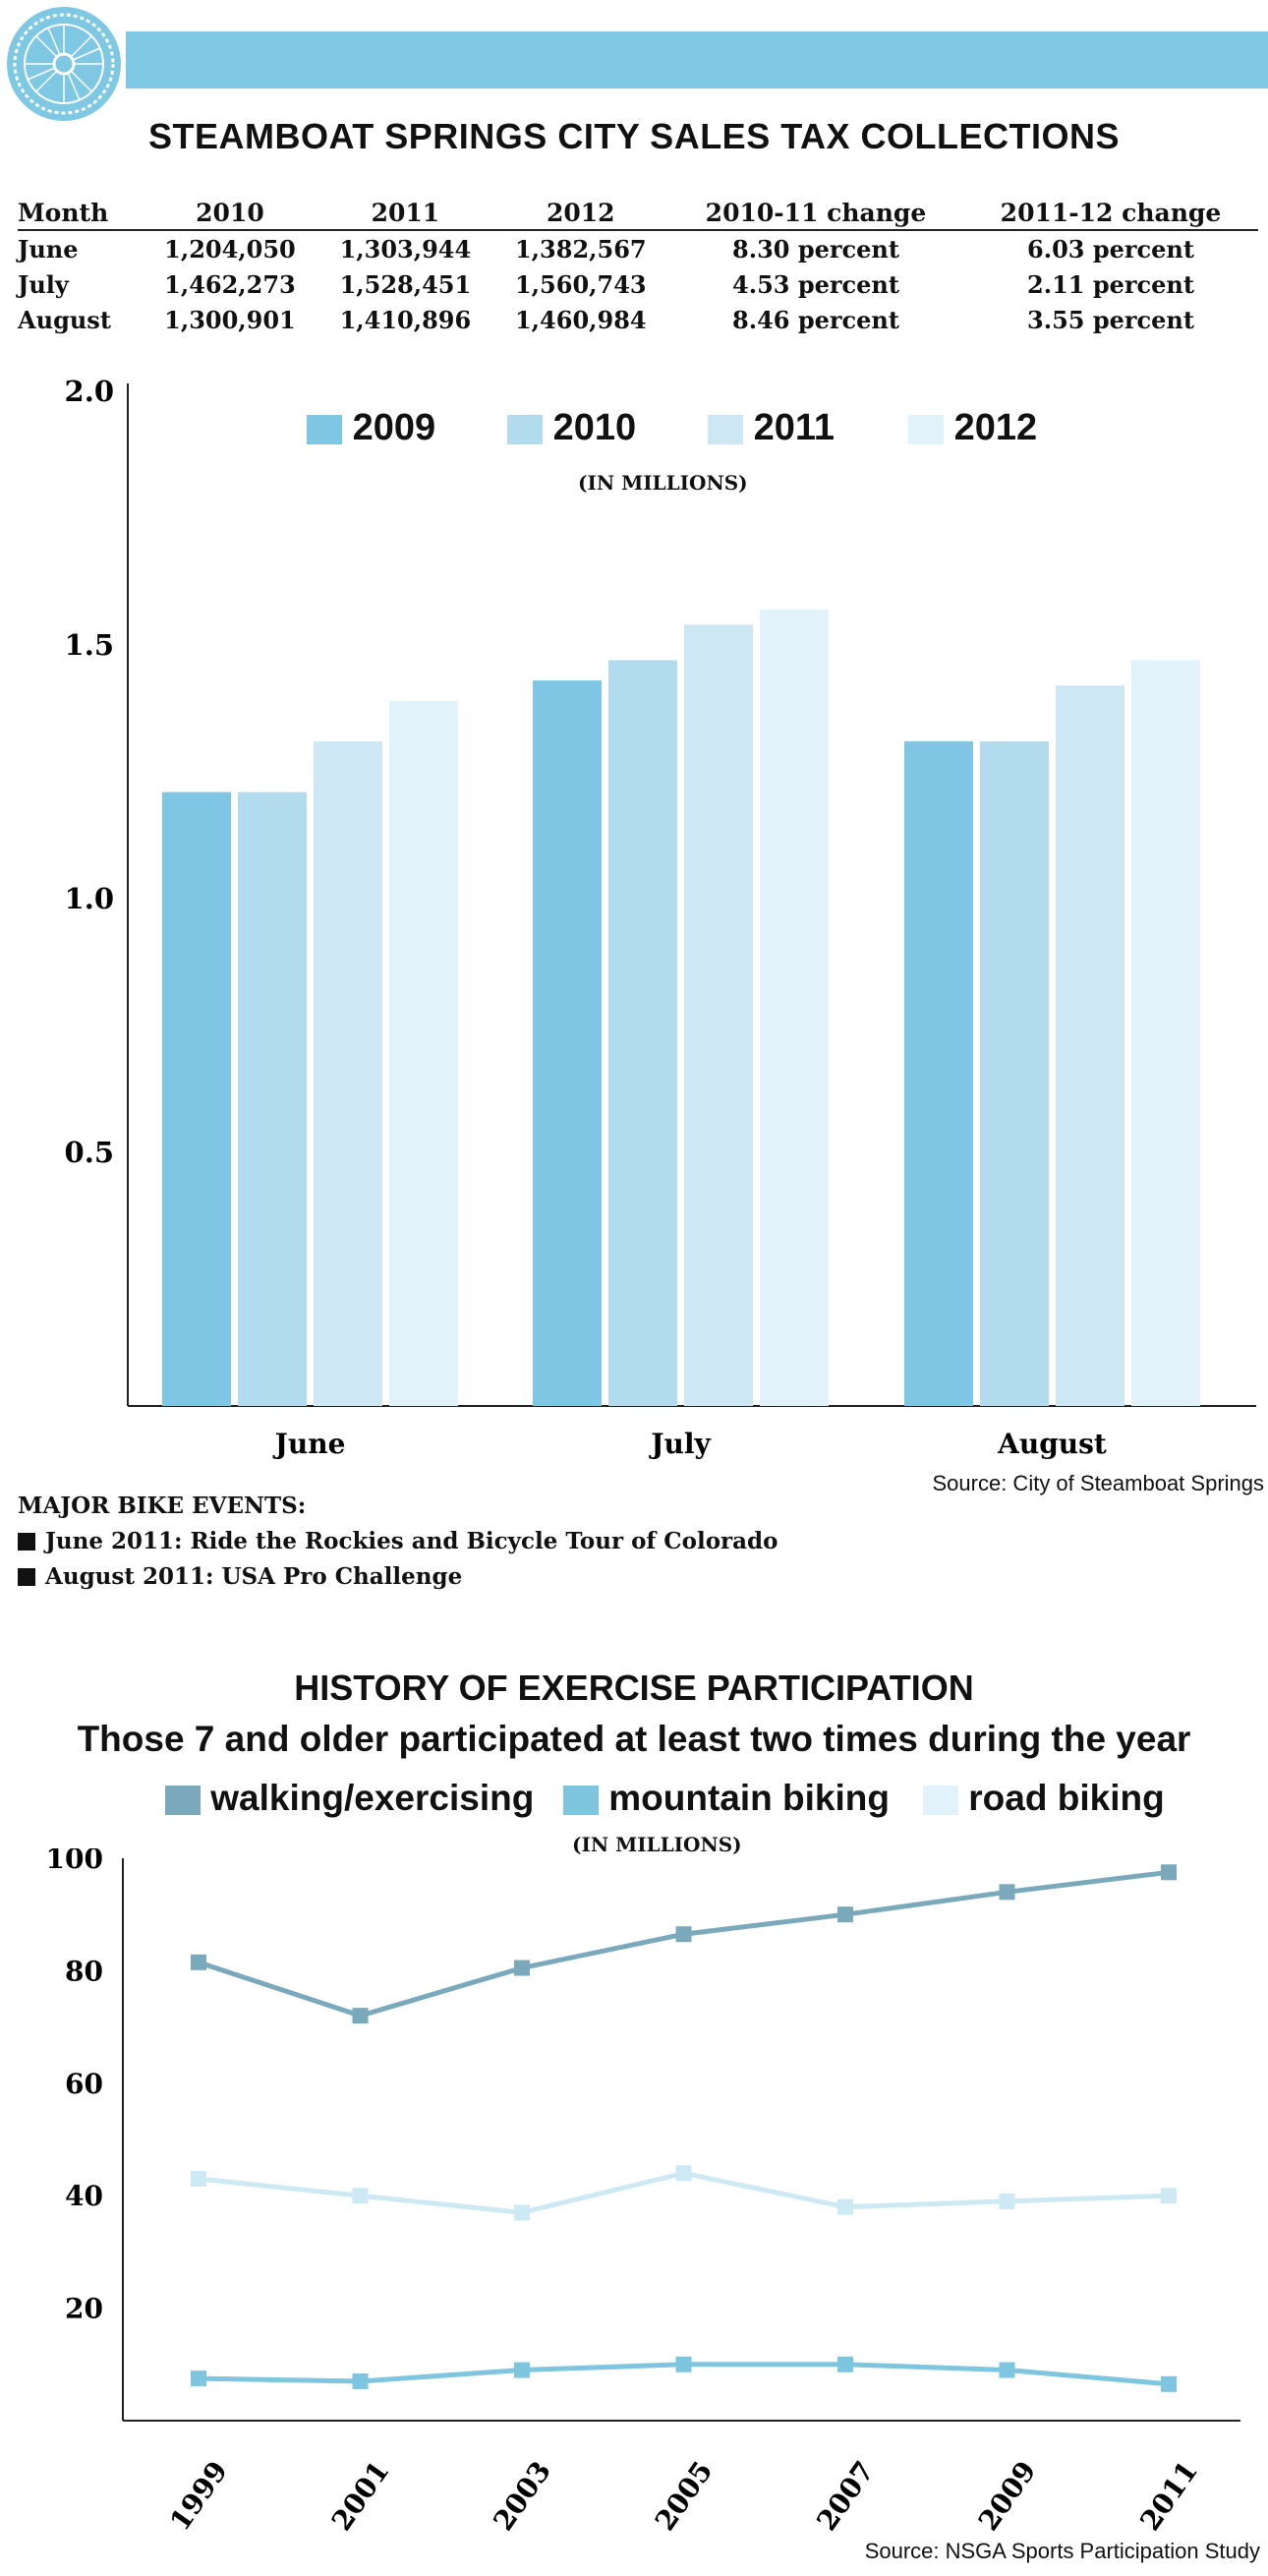  What do you see at coordinates (272, 1098) in the screenshot?
I see `bar-june-2010` at bounding box center [272, 1098].